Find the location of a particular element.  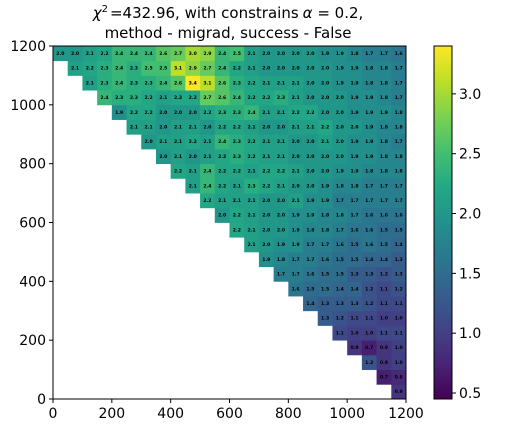

heatmap-cell-label: 1.4 is located at coordinates (399, 245).